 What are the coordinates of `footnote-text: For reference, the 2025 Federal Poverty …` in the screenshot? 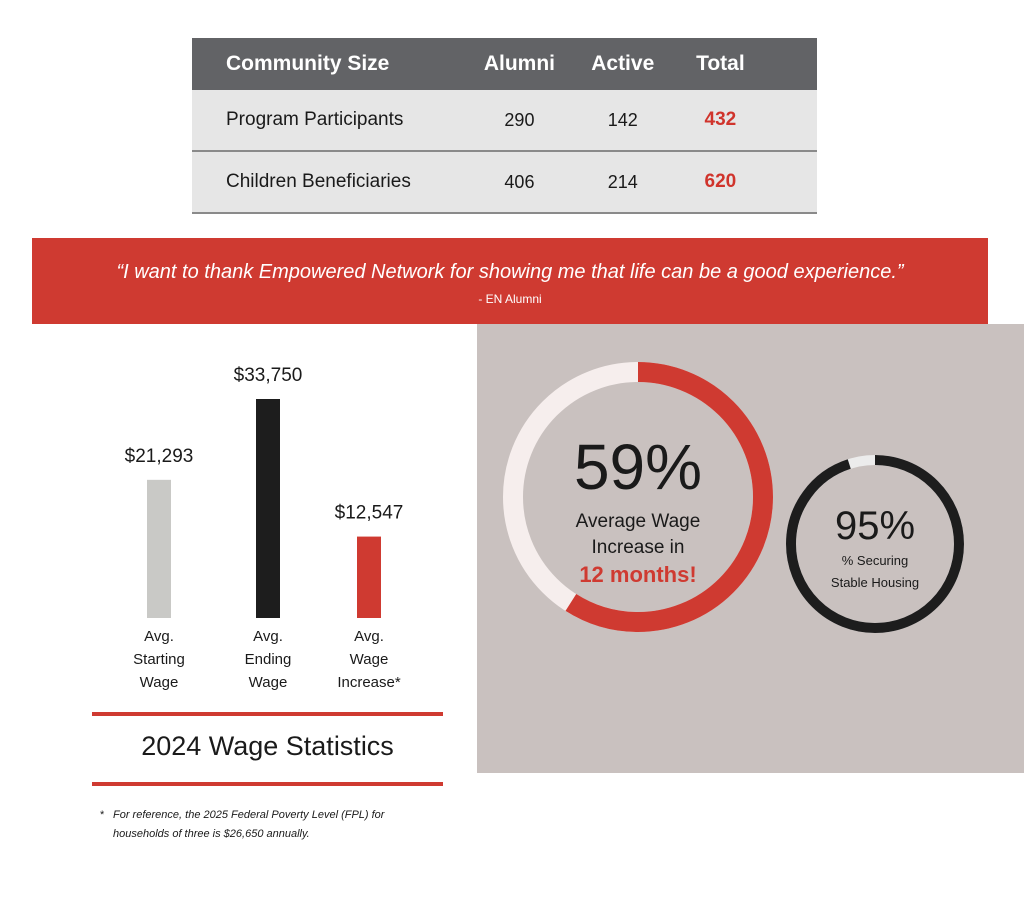 It's located at (249, 824).